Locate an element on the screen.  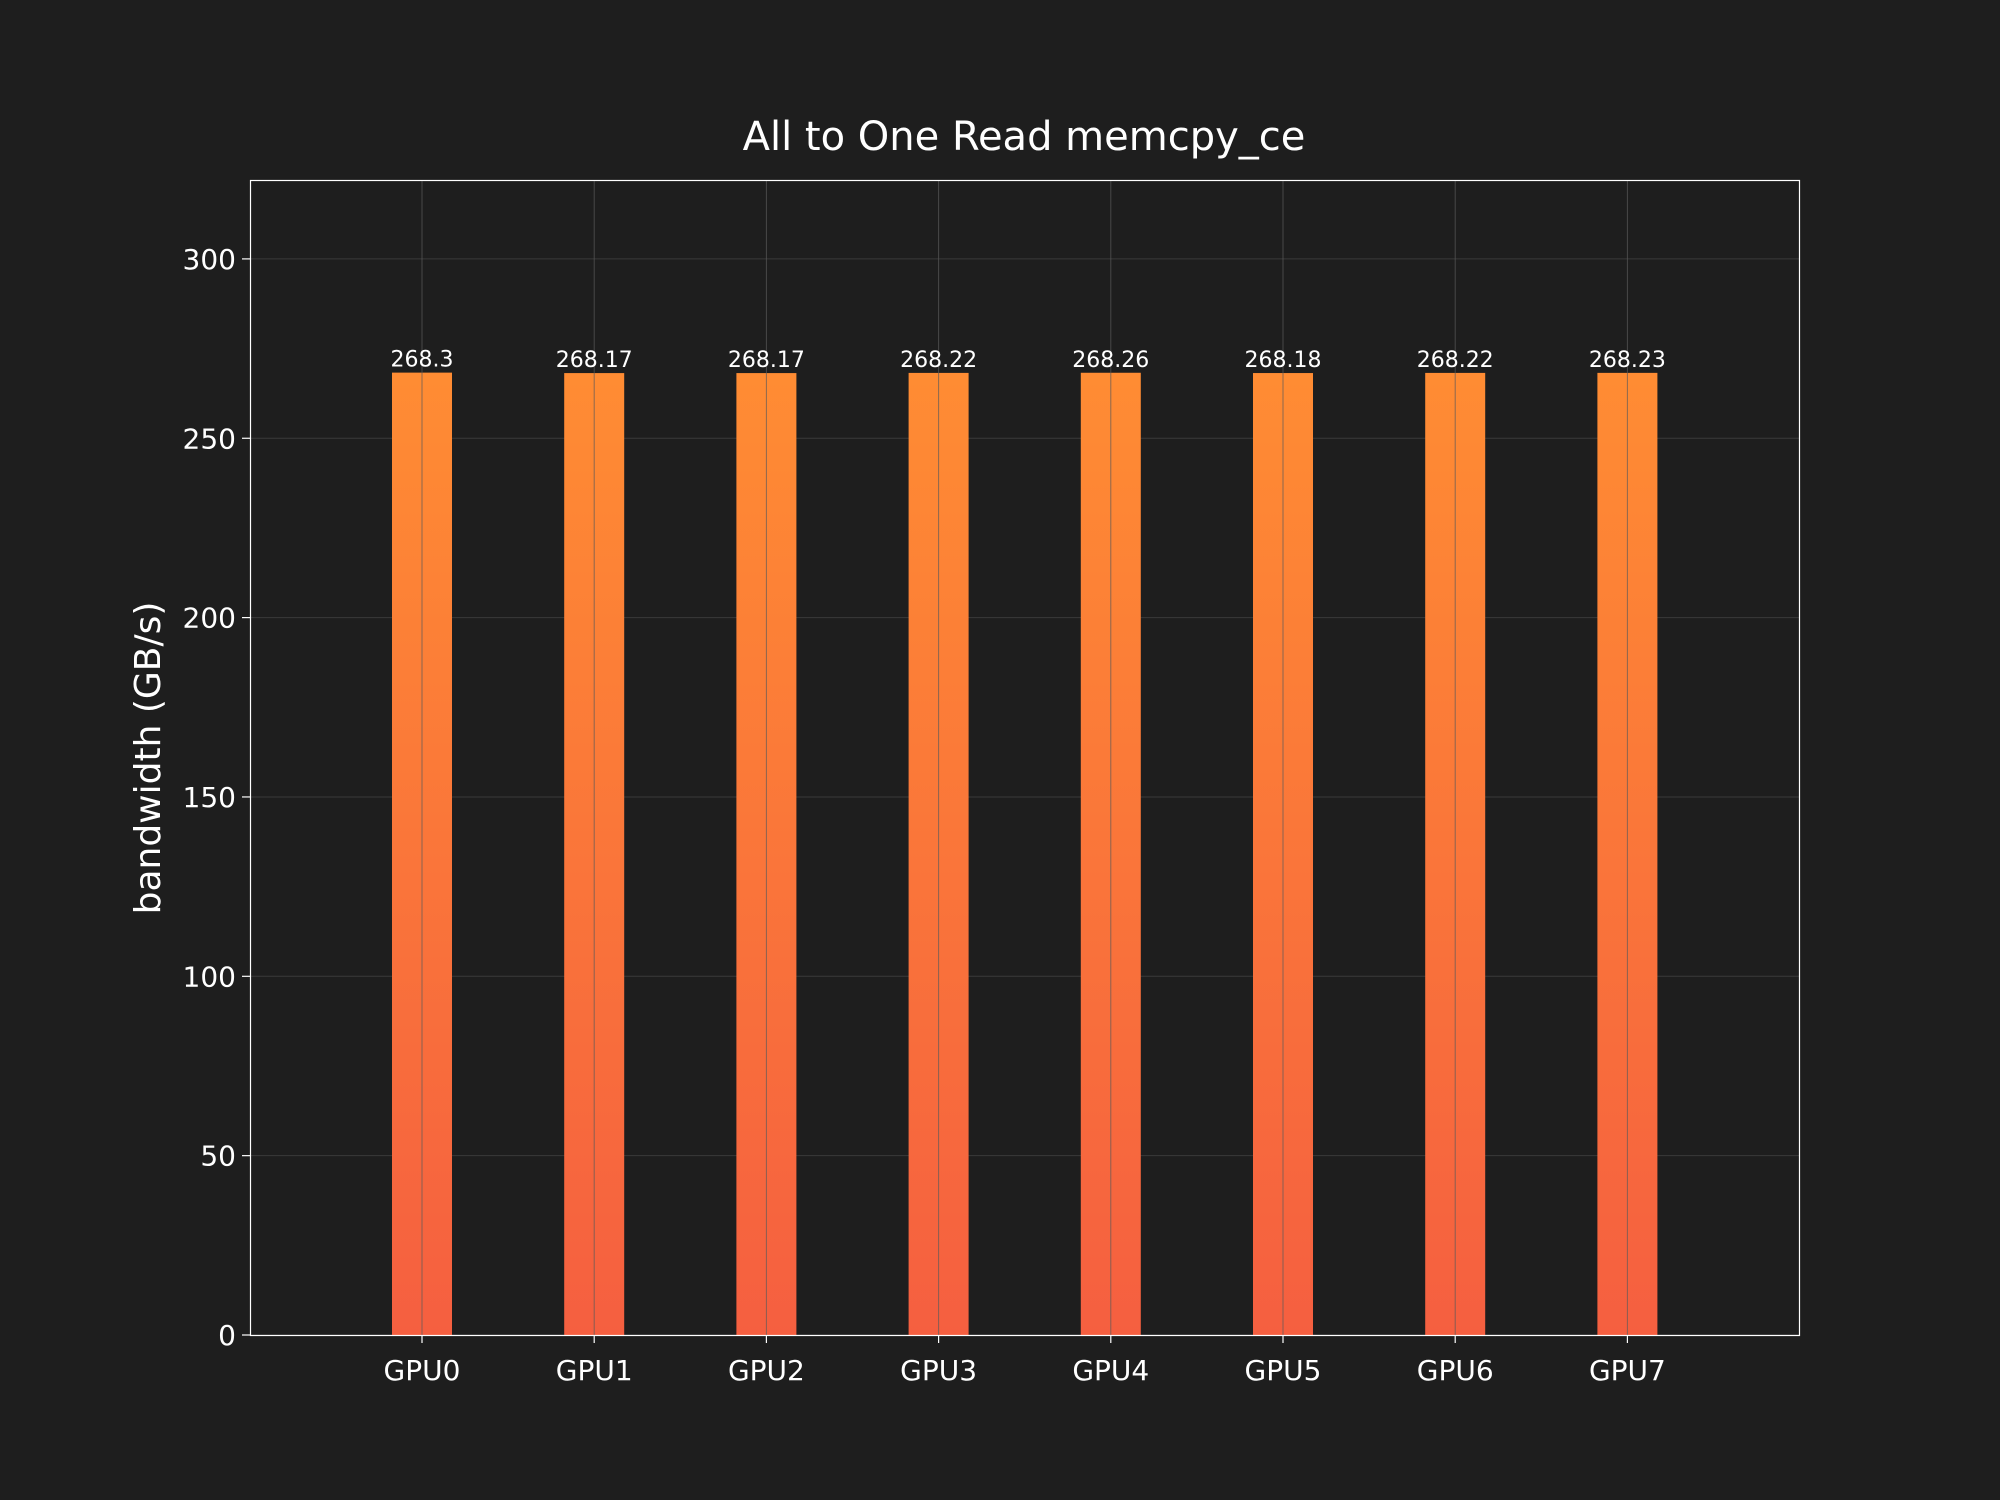
bar-value-label: 268.26 is located at coordinates (1110, 360).